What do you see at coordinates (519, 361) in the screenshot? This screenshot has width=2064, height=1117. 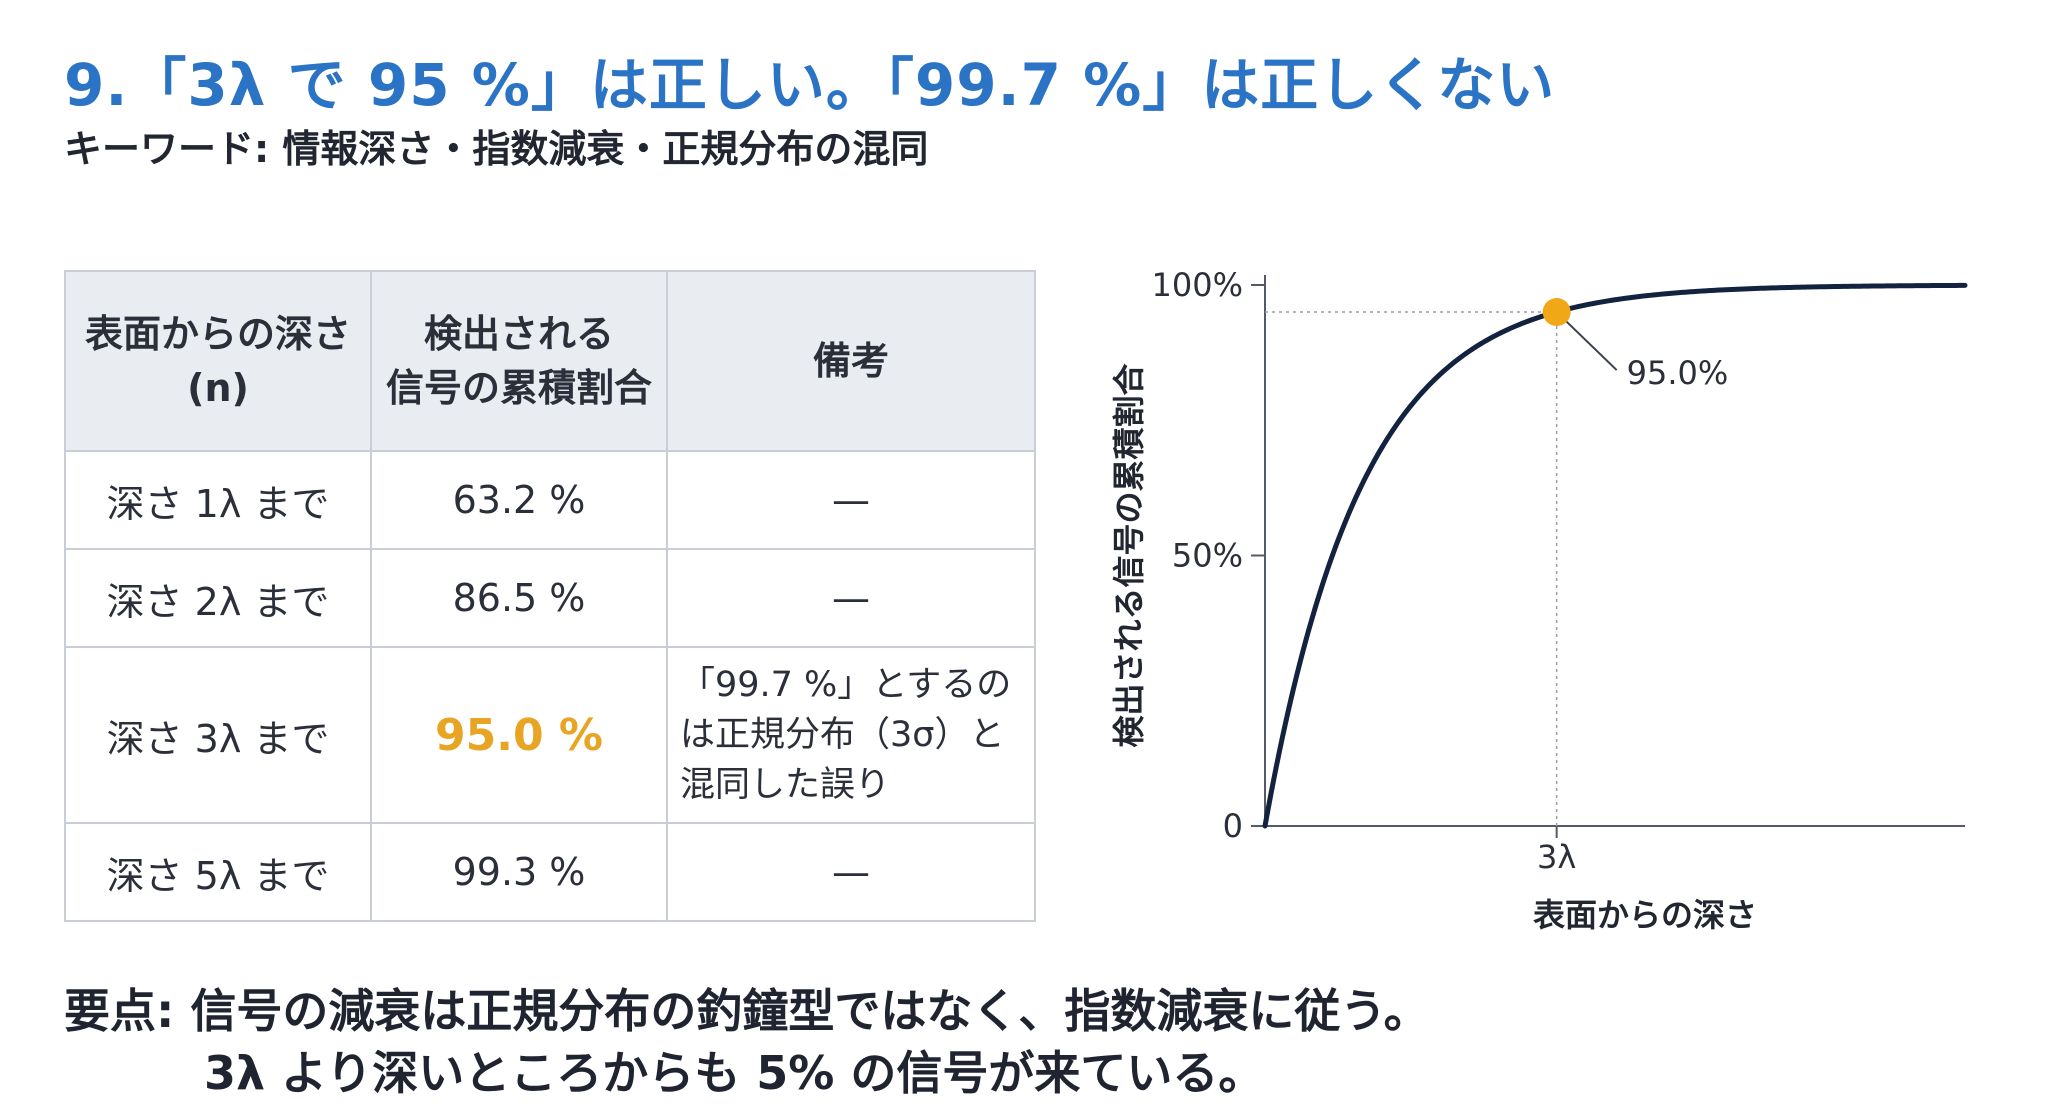 I see `header-signal: 検出される 信号の累積割合` at bounding box center [519, 361].